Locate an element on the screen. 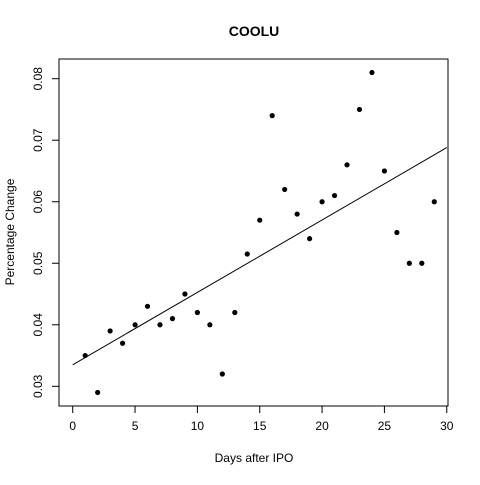  x-tick-label: 30 is located at coordinates (447, 426).